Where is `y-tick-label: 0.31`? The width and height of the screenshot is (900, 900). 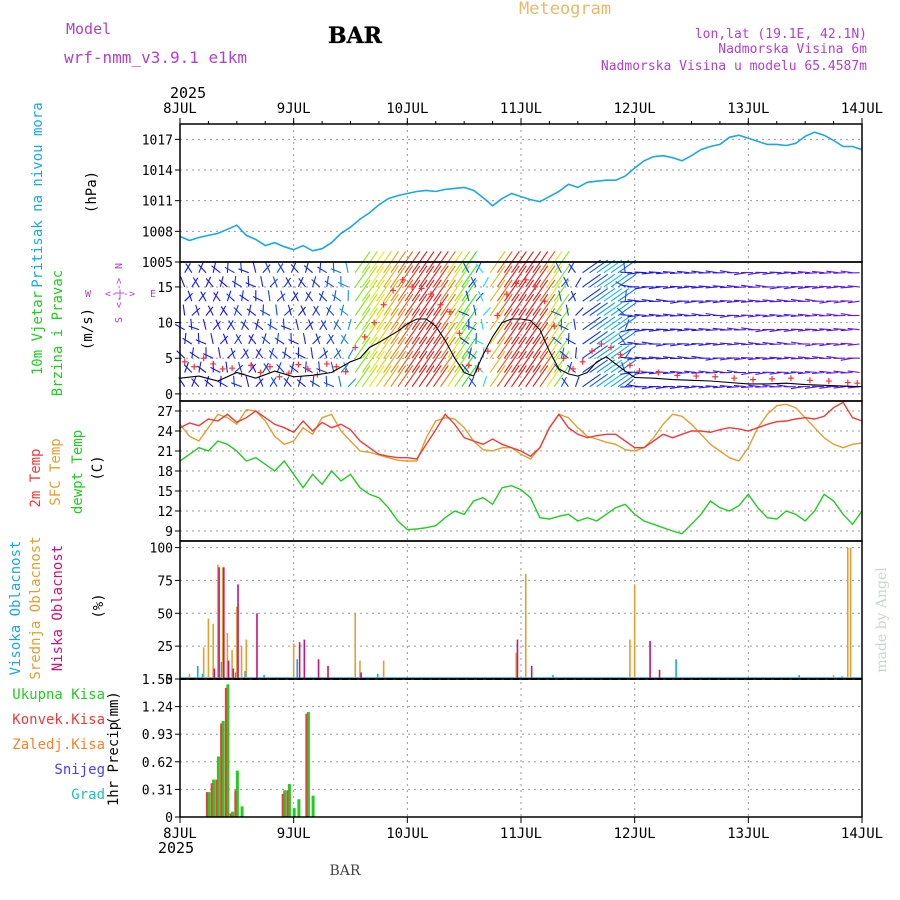
y-tick-label: 0.31 is located at coordinates (157, 790).